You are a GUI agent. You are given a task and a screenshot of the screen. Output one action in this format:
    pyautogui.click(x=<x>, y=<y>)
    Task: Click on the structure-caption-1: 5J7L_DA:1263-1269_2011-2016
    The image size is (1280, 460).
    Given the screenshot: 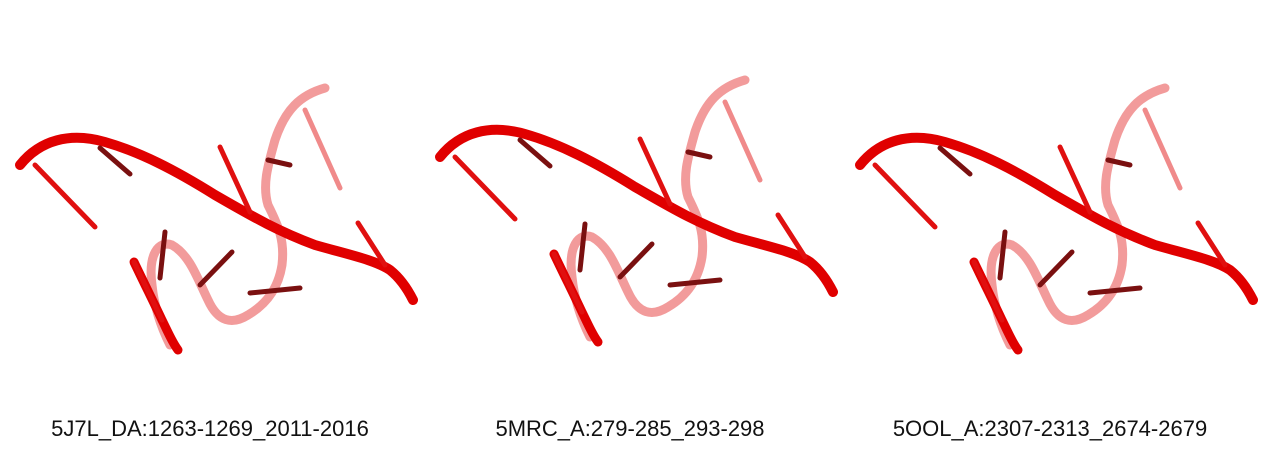 What is the action you would take?
    pyautogui.click(x=210, y=428)
    